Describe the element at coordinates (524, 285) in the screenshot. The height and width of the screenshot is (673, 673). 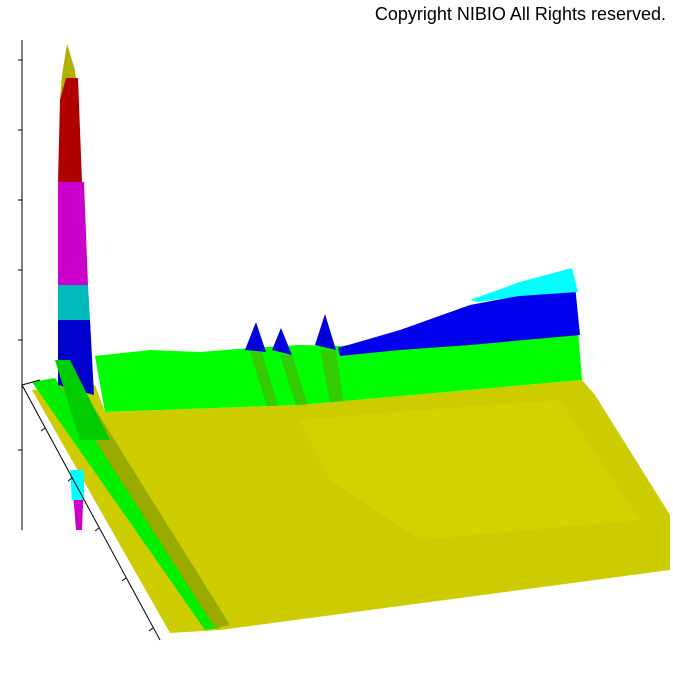
I see `surface-cyan-band` at that location.